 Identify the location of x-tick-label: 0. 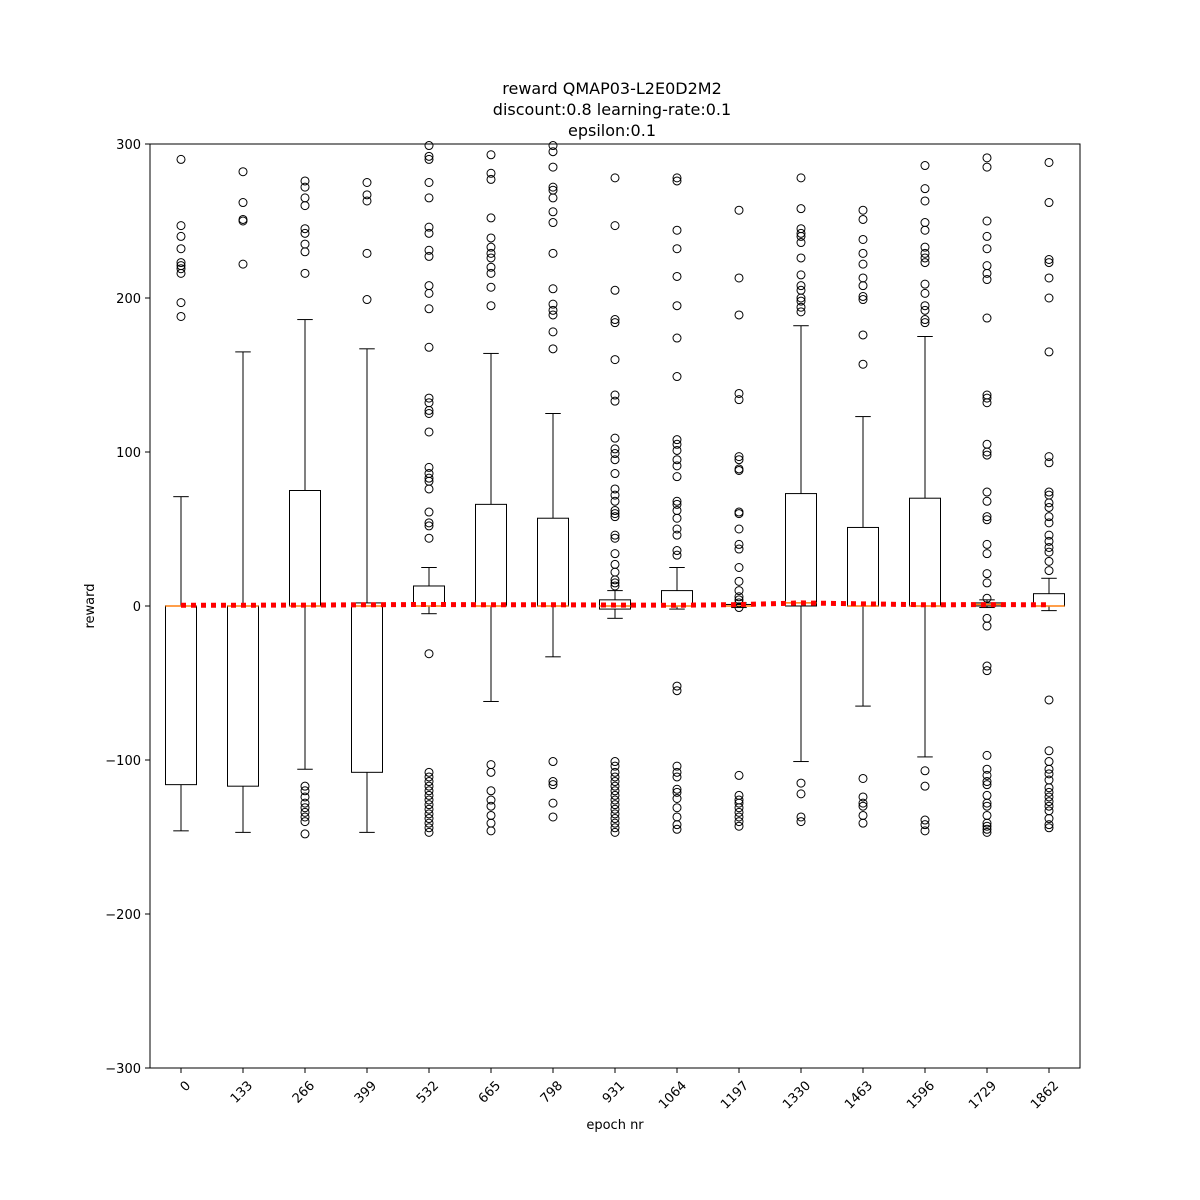
(186, 1086).